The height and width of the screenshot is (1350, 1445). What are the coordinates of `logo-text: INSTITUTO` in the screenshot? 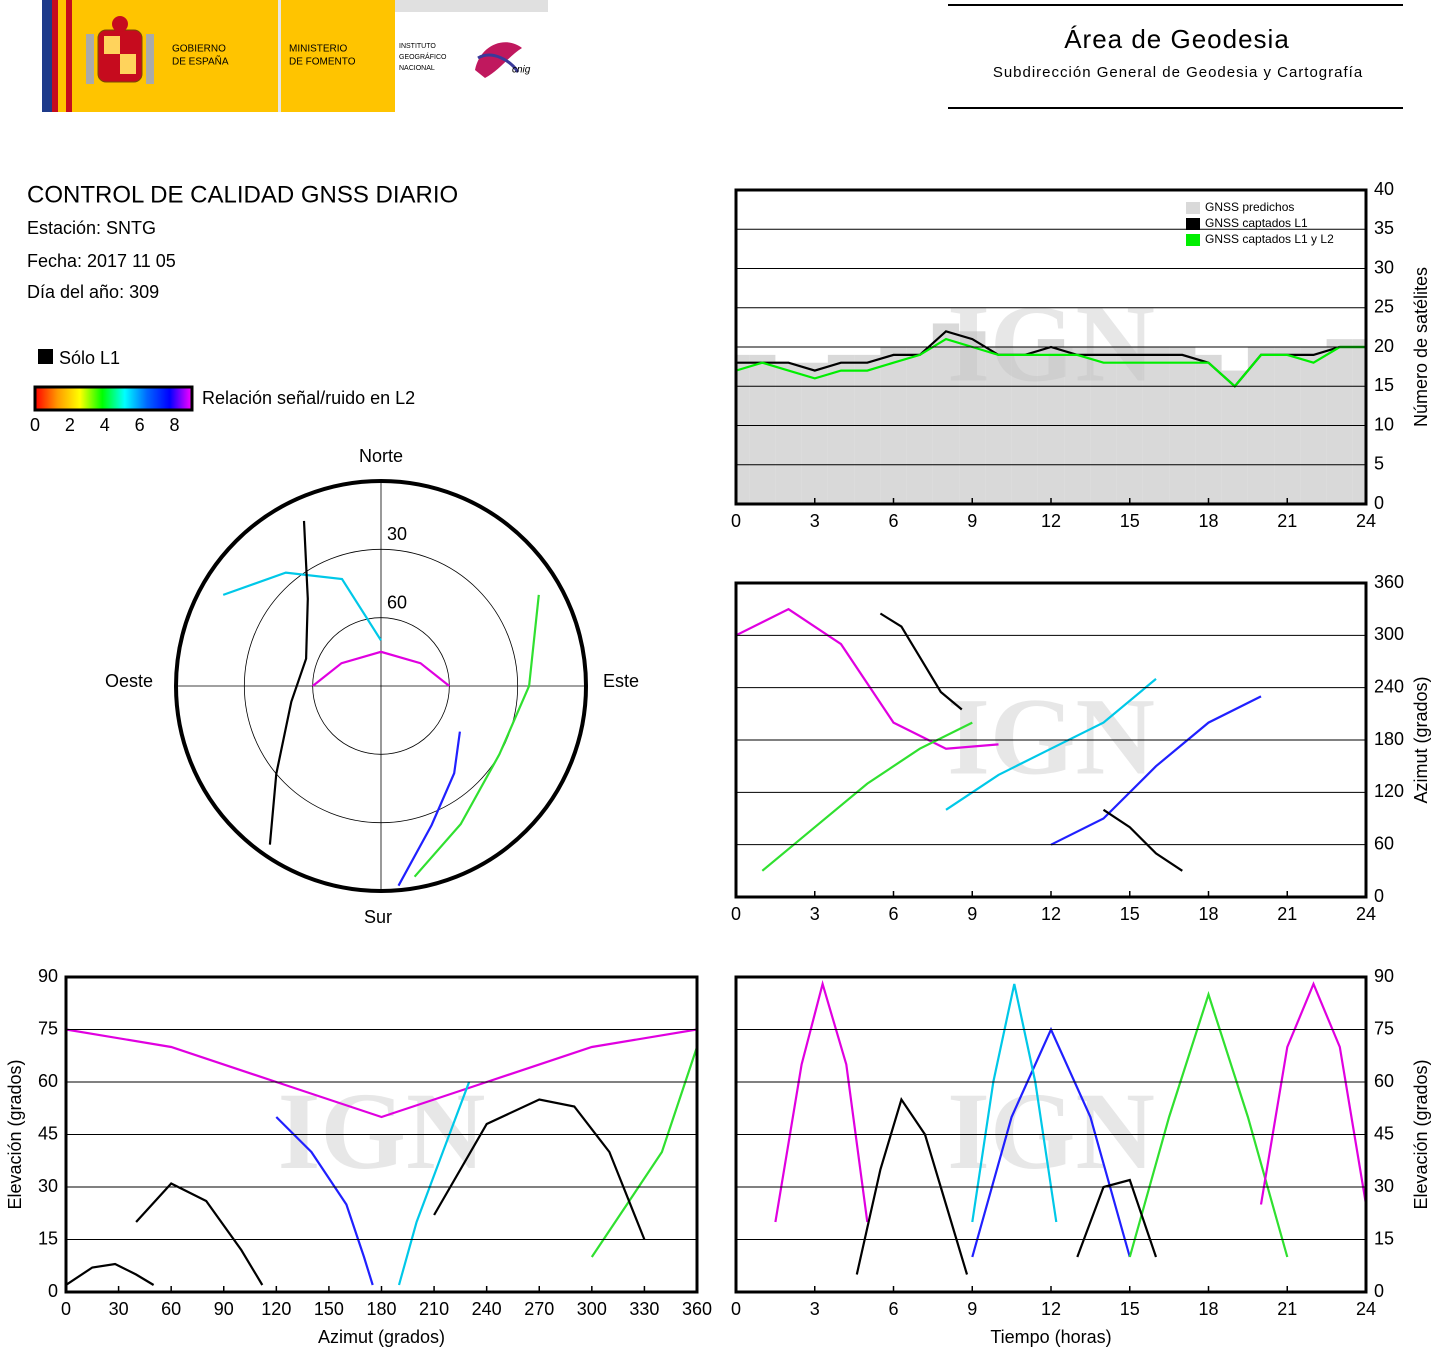 It's located at (417, 46).